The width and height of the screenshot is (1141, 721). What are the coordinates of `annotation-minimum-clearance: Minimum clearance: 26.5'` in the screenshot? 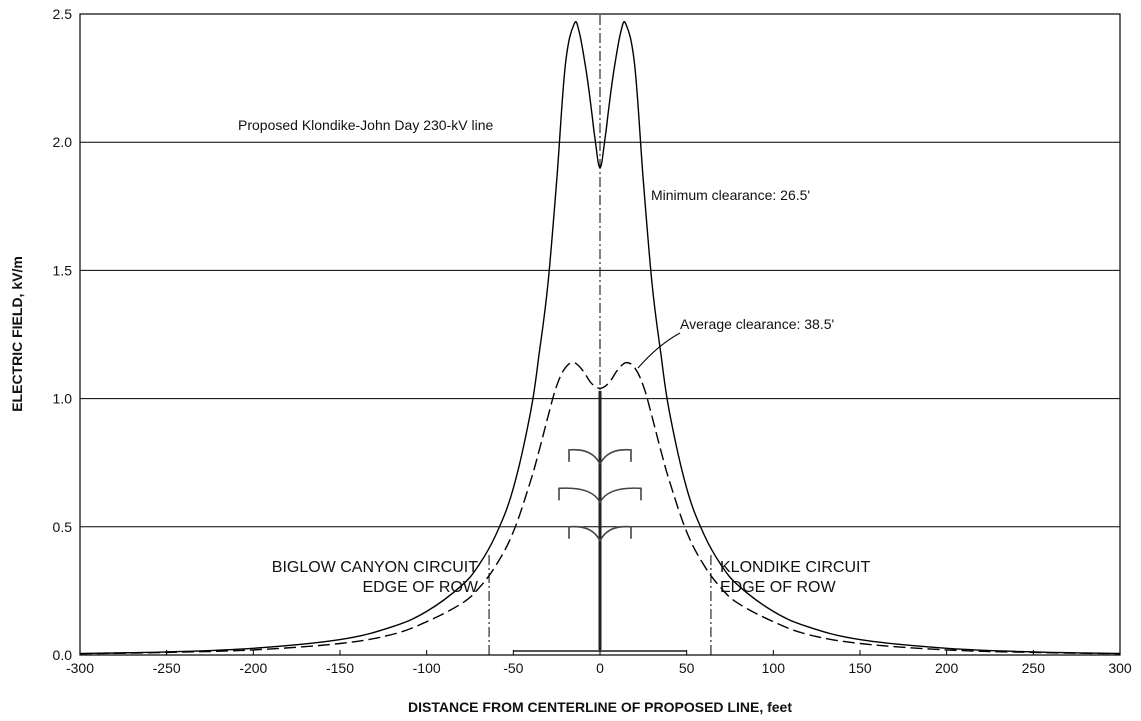 It's located at (730, 195).